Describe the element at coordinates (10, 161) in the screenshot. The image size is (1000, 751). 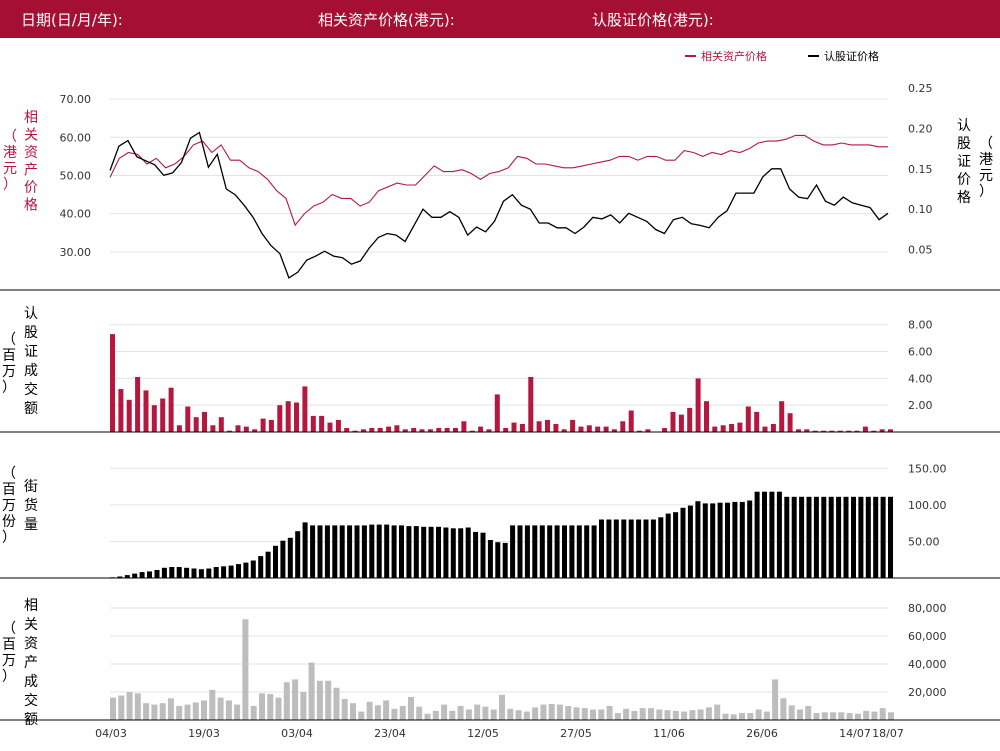
I see `y-axis-unit-left: （港元）` at that location.